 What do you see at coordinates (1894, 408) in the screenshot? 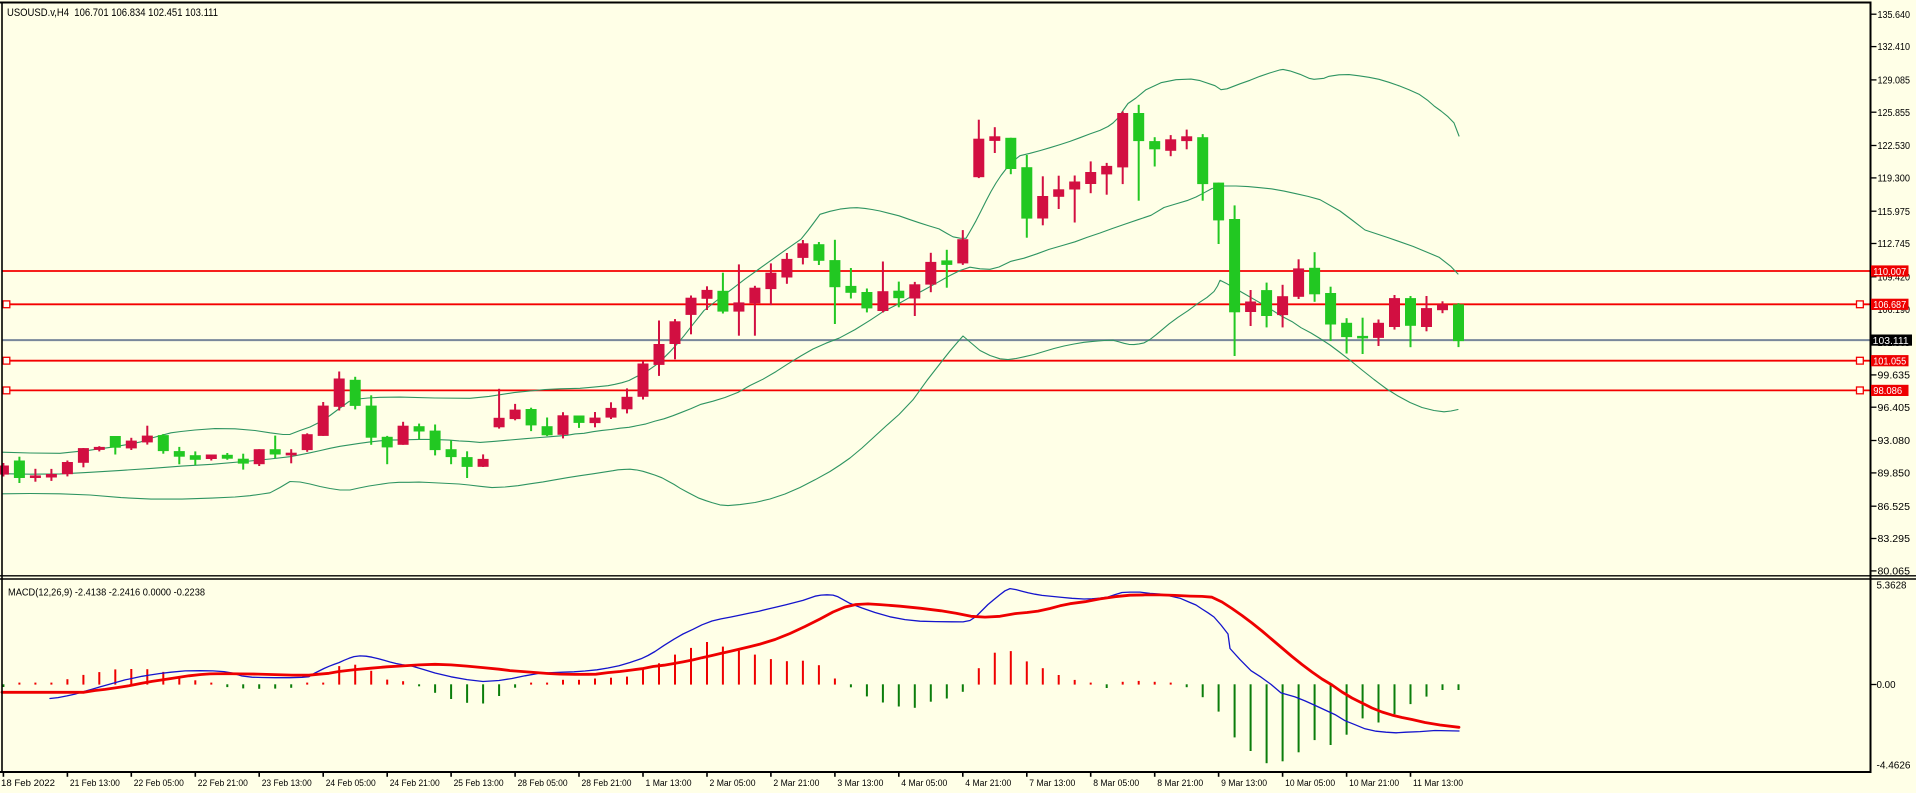
I see `svg-text: 96.405` at bounding box center [1894, 408].